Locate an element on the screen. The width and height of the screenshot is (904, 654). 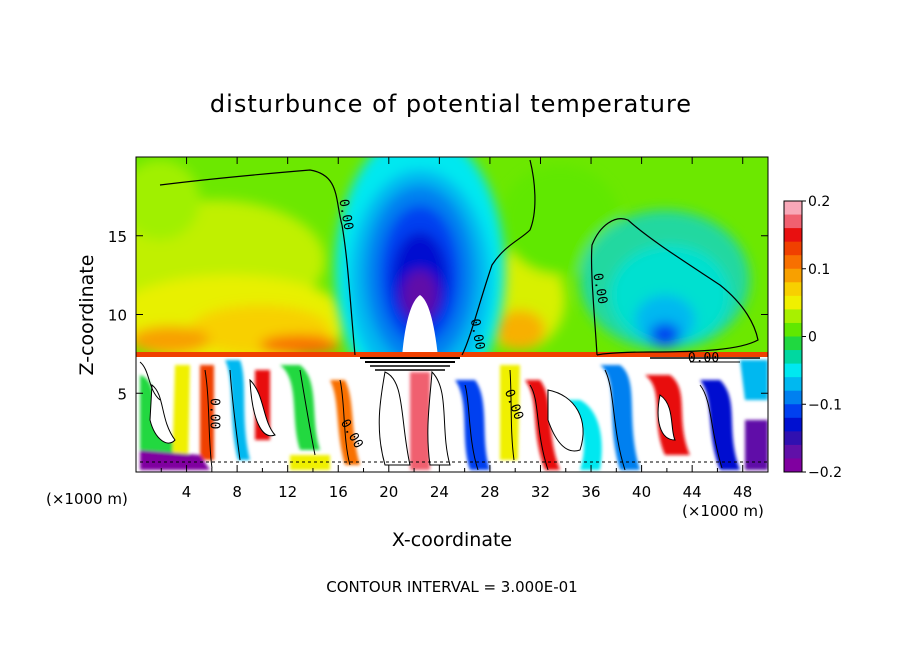
contour-interval-note: CONTOUR INTERVAL = 3.000E-01 is located at coordinates (451, 587).